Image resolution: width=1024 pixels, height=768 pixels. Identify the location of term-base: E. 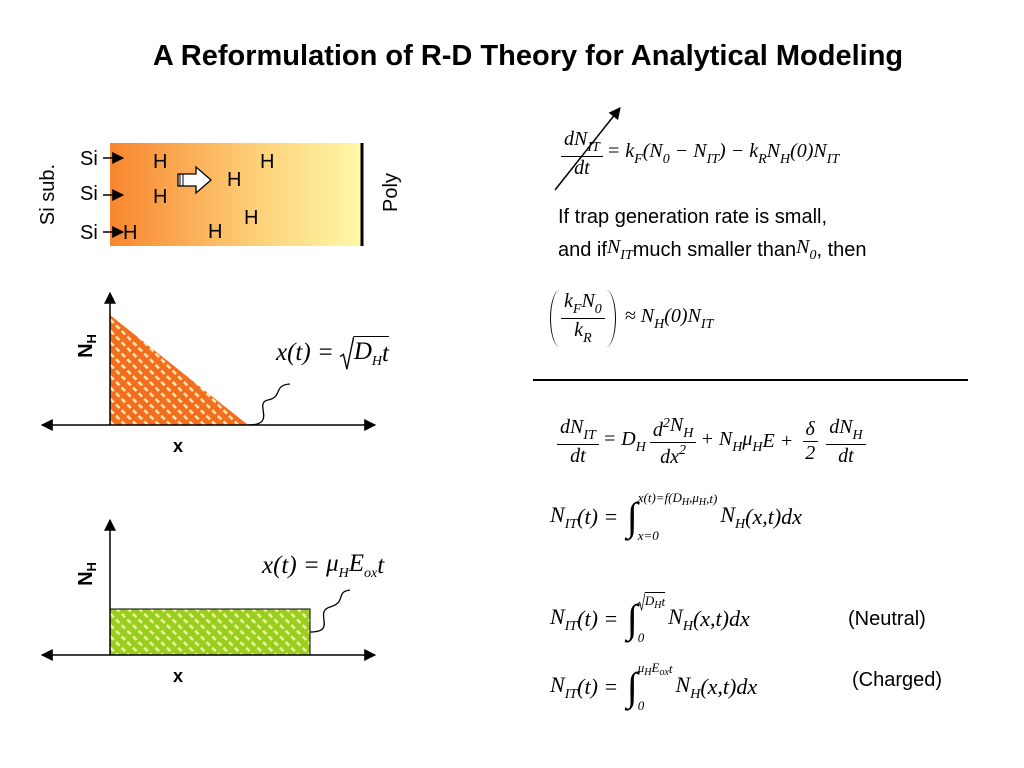
(655, 667).